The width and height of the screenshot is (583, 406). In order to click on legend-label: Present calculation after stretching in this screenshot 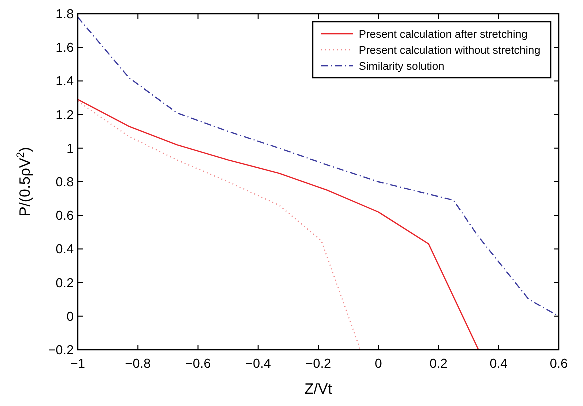, I will do `click(443, 35)`.